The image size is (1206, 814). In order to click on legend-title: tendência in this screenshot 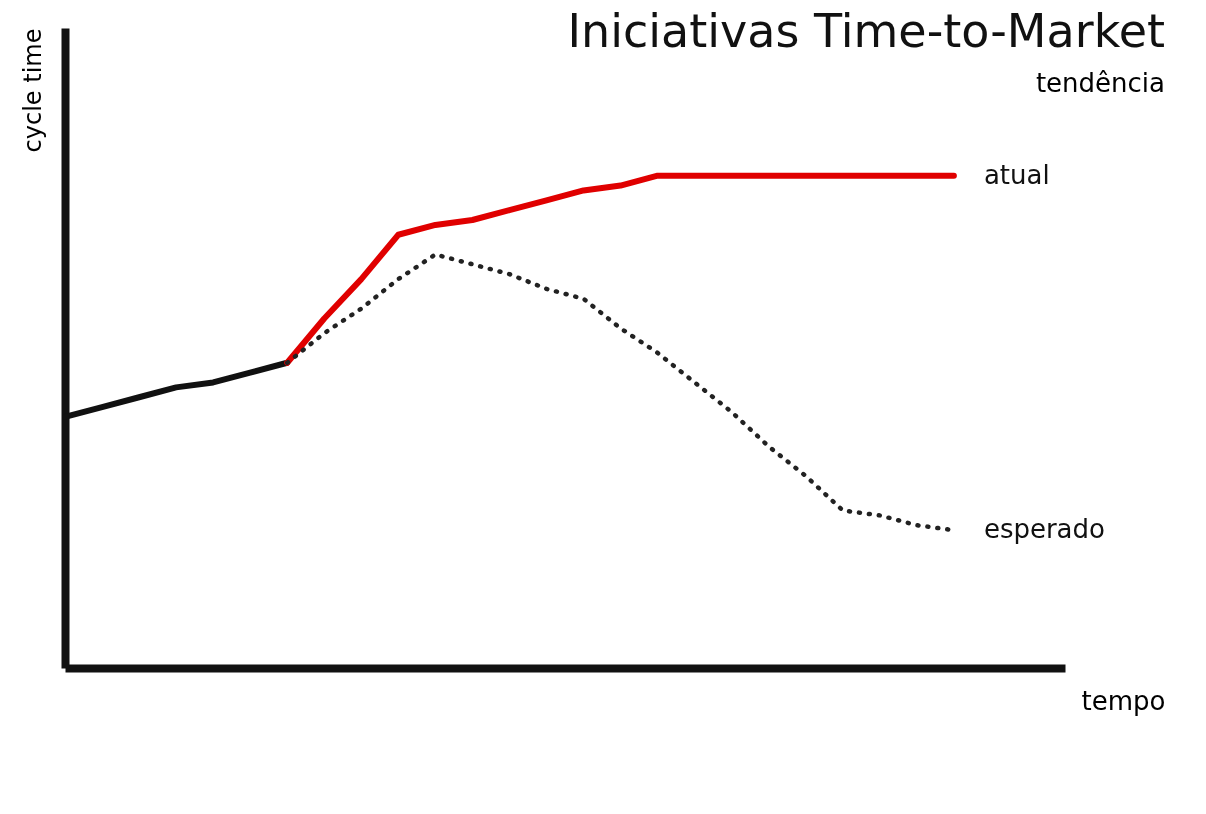, I will do `click(1100, 83)`.